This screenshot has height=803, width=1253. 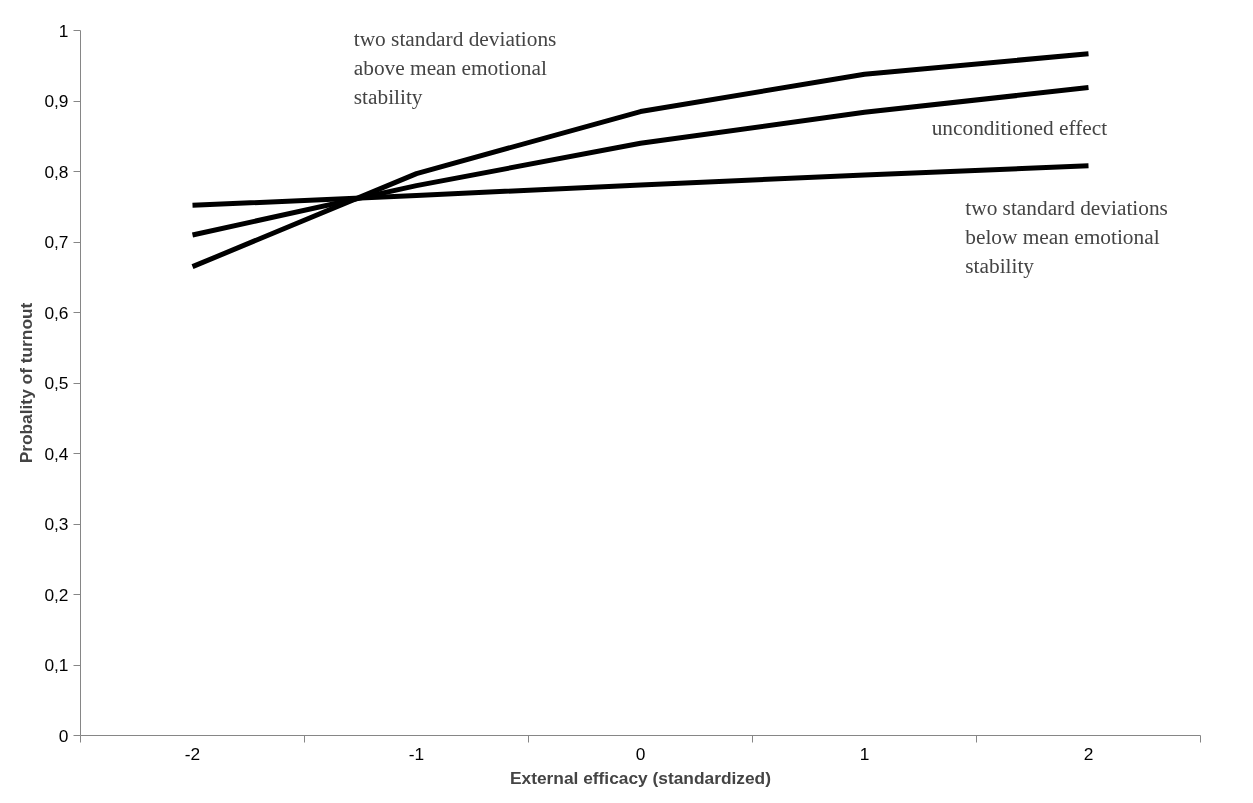 What do you see at coordinates (56, 312) in the screenshot?
I see `y-tick-label: 0,6` at bounding box center [56, 312].